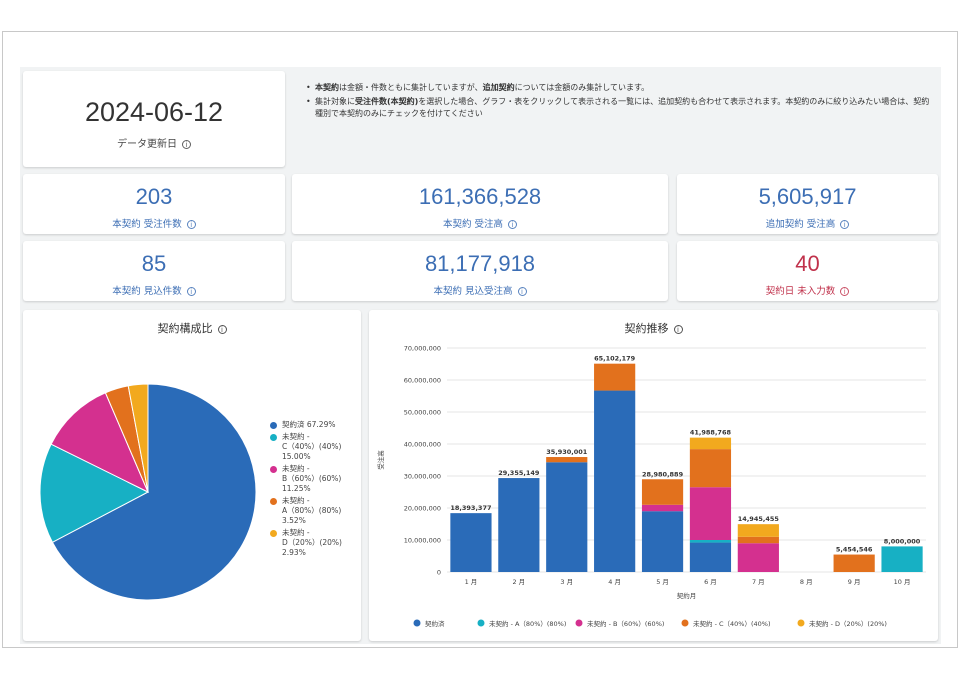  What do you see at coordinates (471, 582) in the screenshot?
I see `x-tick-label: 1 月` at bounding box center [471, 582].